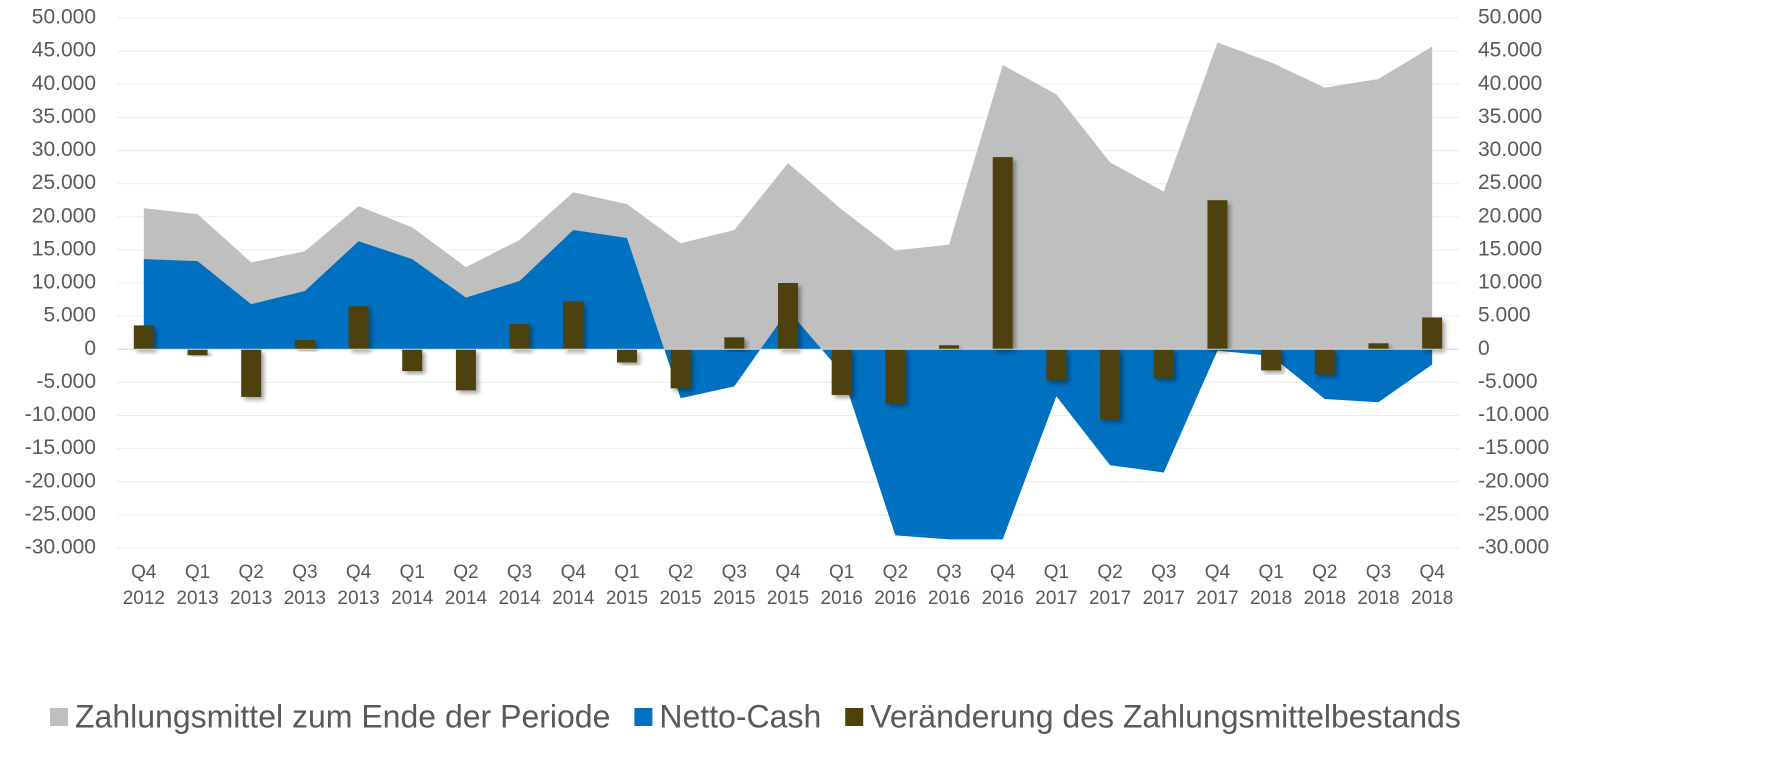 The width and height of the screenshot is (1767, 761). What do you see at coordinates (342, 716) in the screenshot?
I see `legend-label: Zahlungsmittel zum Ende der Periode` at bounding box center [342, 716].